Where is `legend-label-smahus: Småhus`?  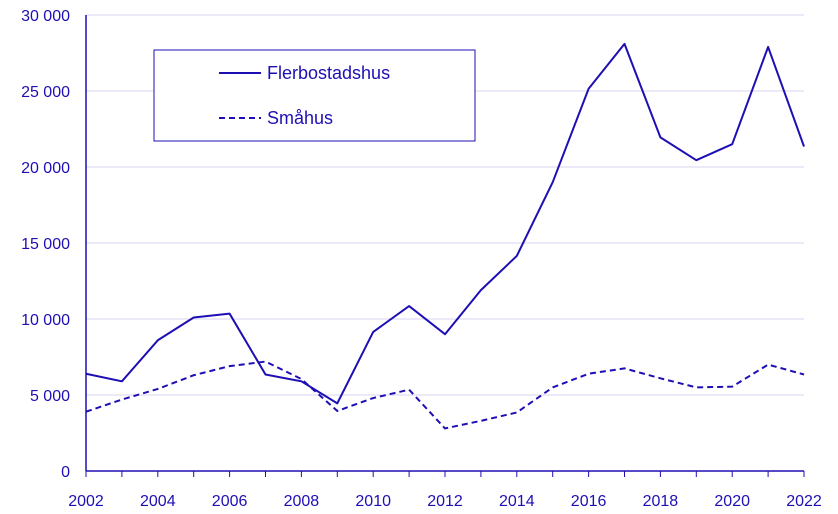 legend-label-smahus: Småhus is located at coordinates (300, 118).